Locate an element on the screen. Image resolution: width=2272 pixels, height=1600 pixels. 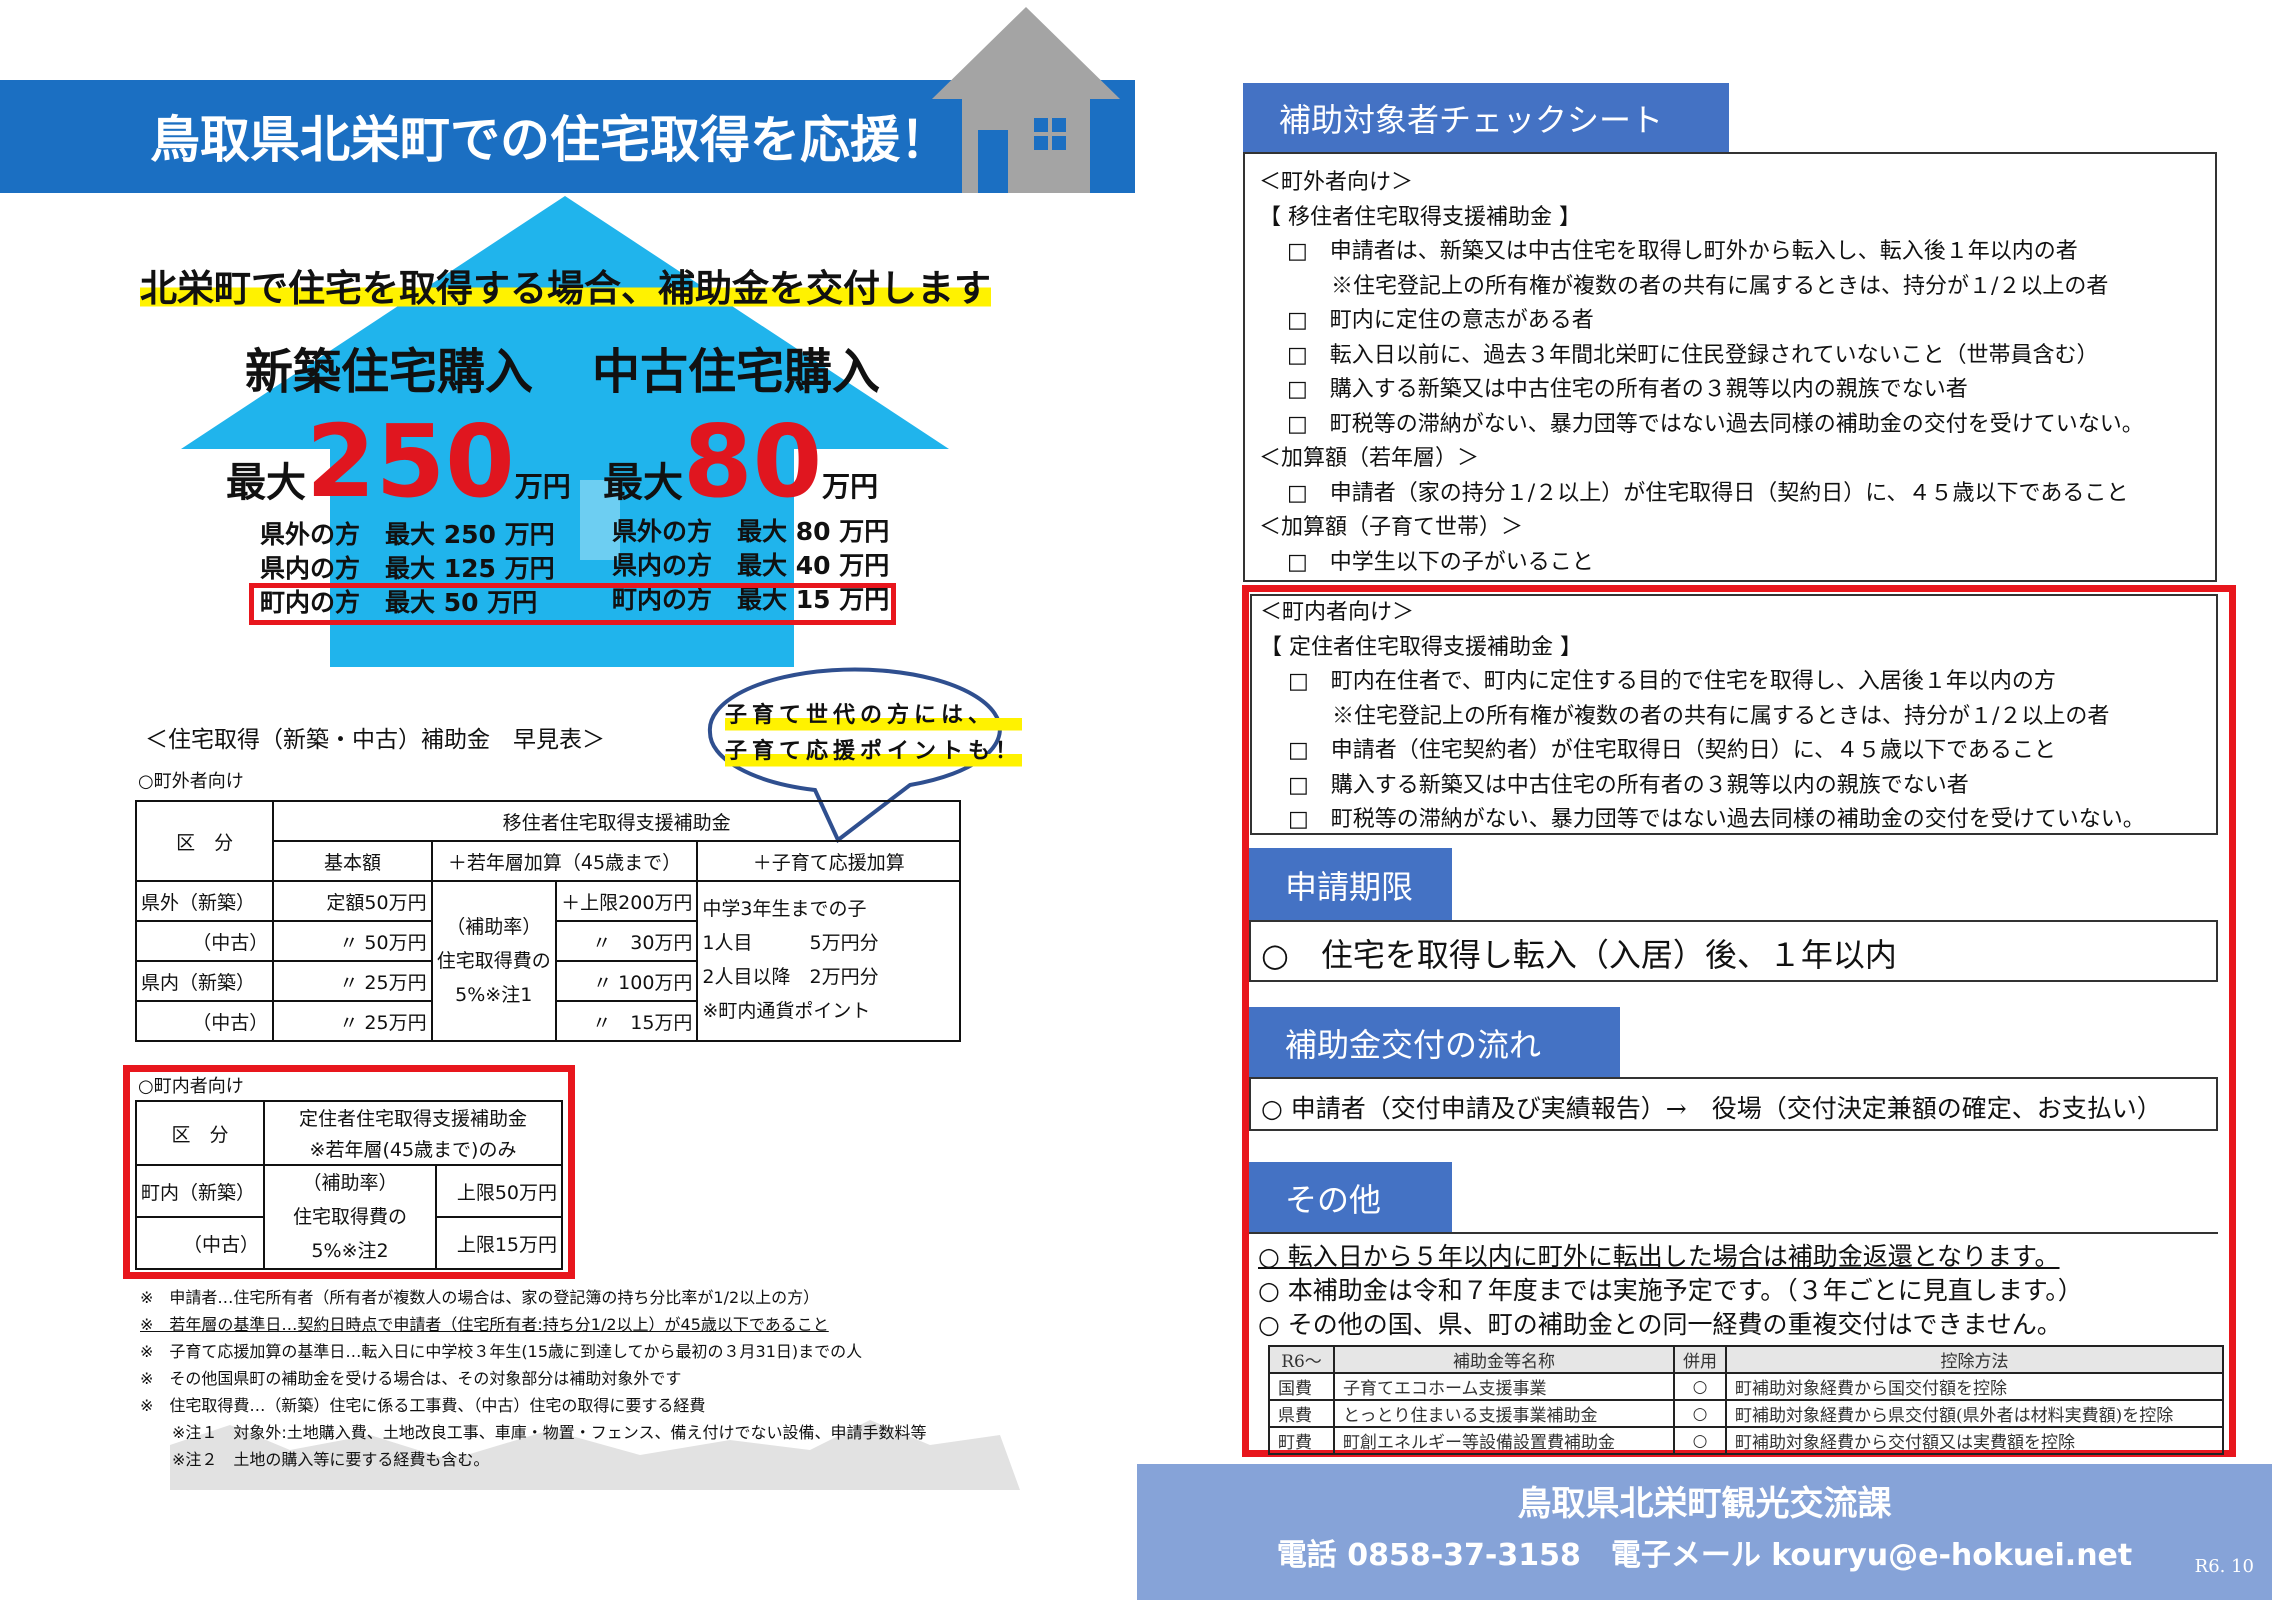
rate-line: 5%※注2 is located at coordinates (350, 1251).